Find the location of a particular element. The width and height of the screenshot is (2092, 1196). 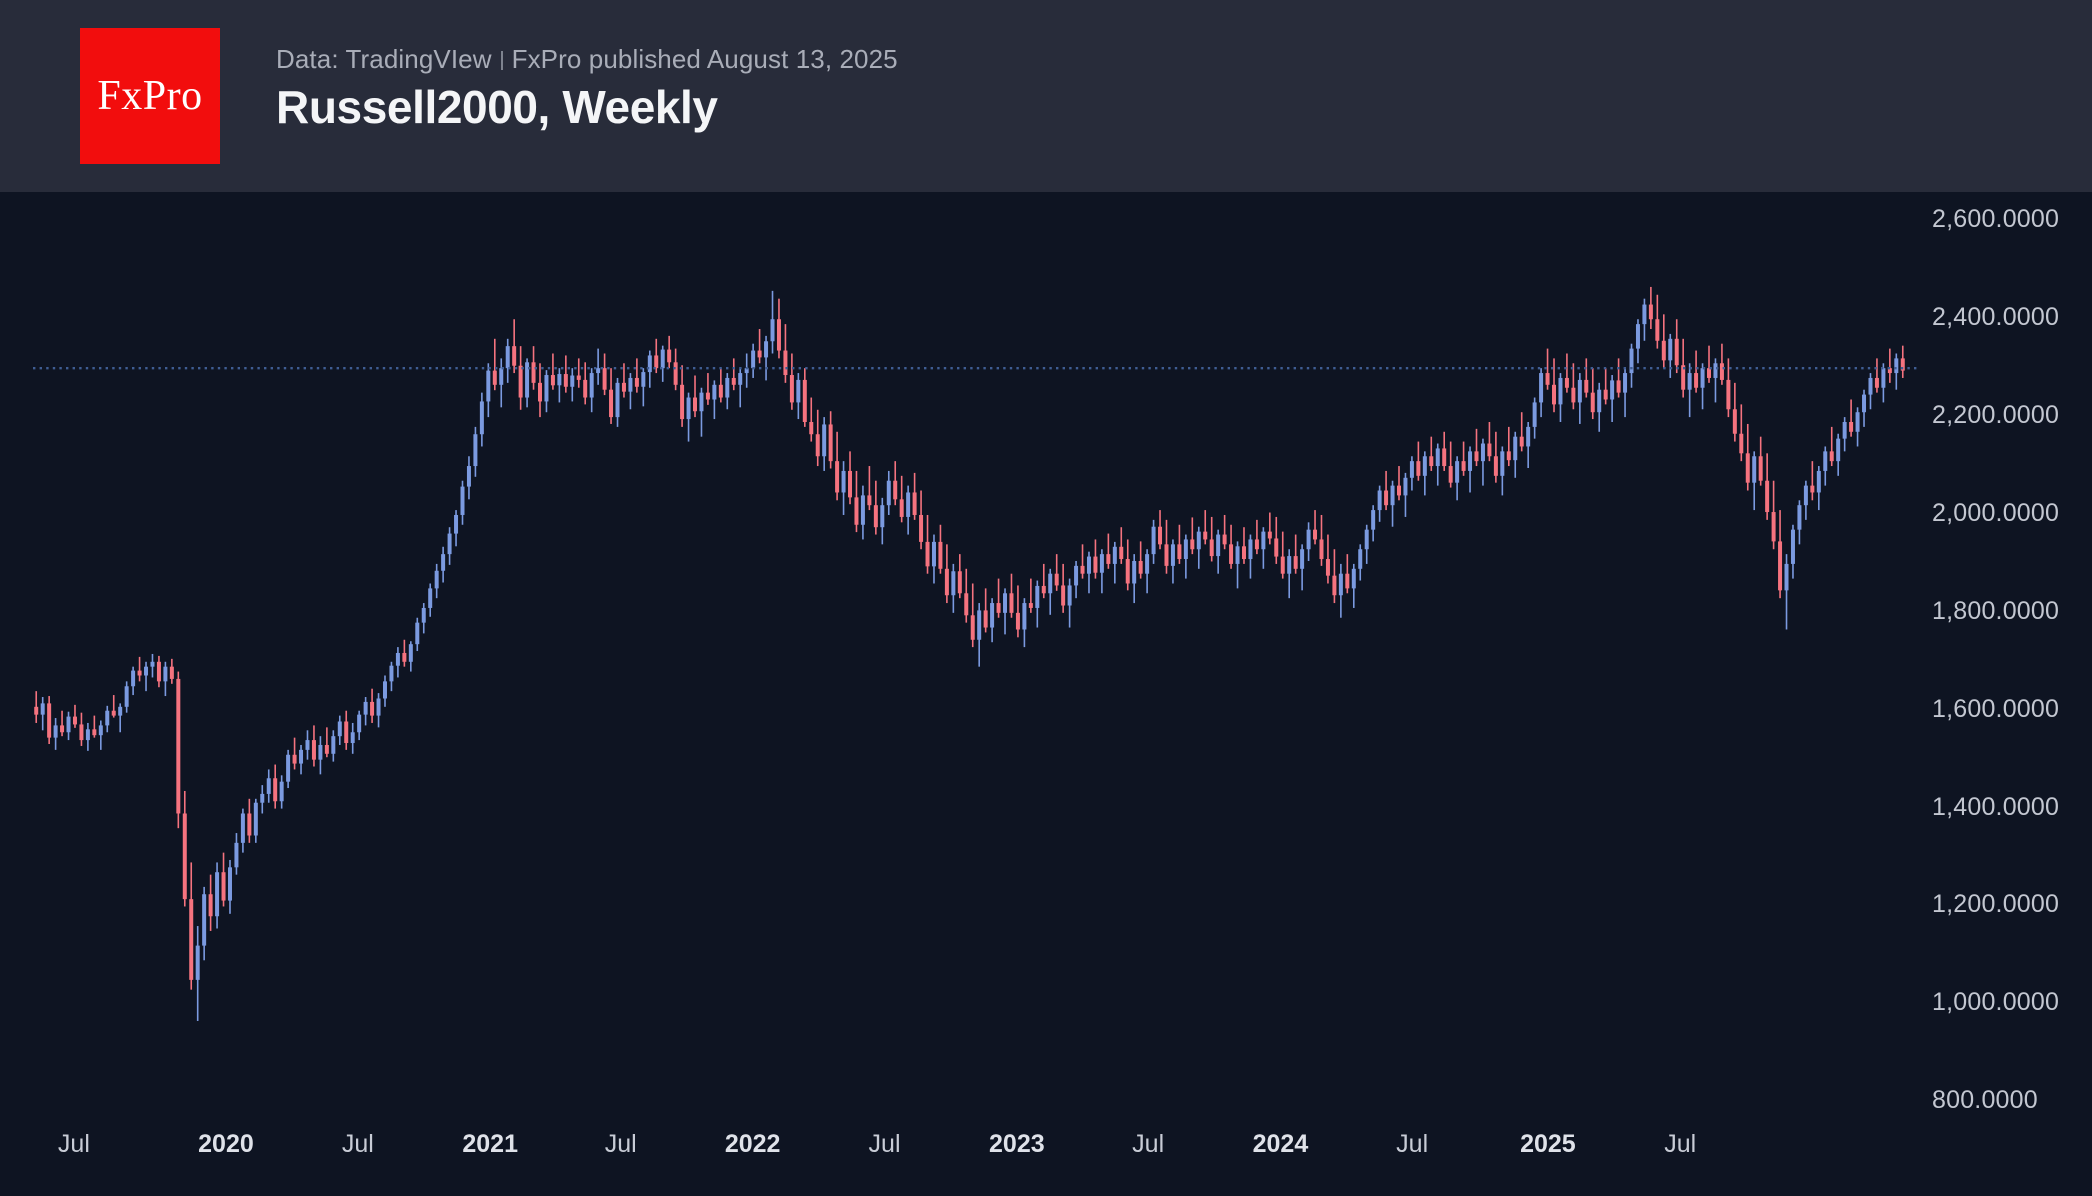

y-axis-tick: 2,200.0000 is located at coordinates (1996, 415).